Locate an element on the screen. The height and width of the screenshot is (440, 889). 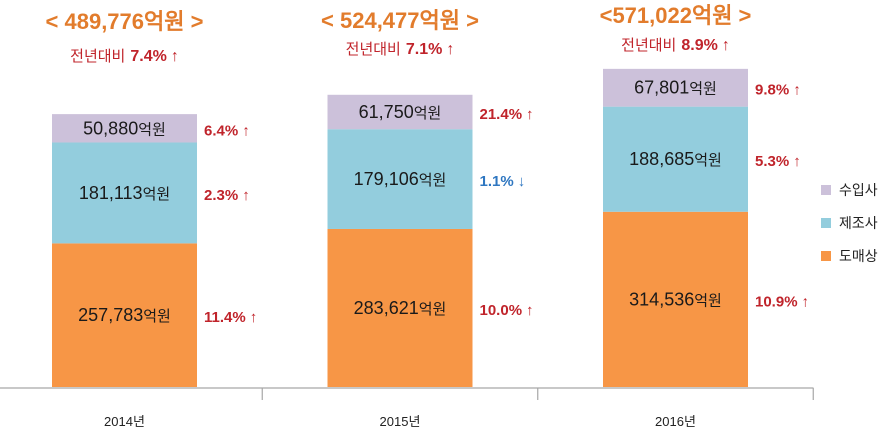
value-number: 283,621 is located at coordinates (386, 308).